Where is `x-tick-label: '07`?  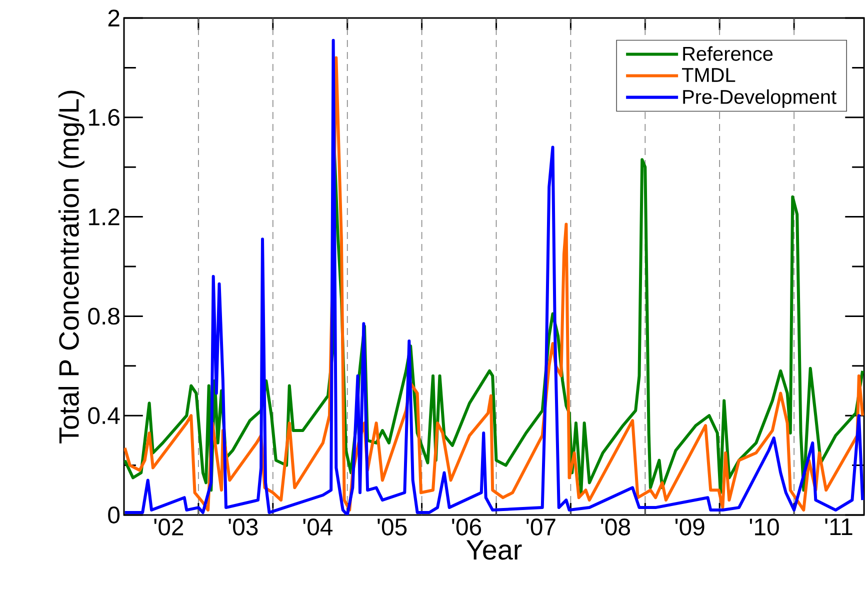 x-tick-label: '07 is located at coordinates (541, 527).